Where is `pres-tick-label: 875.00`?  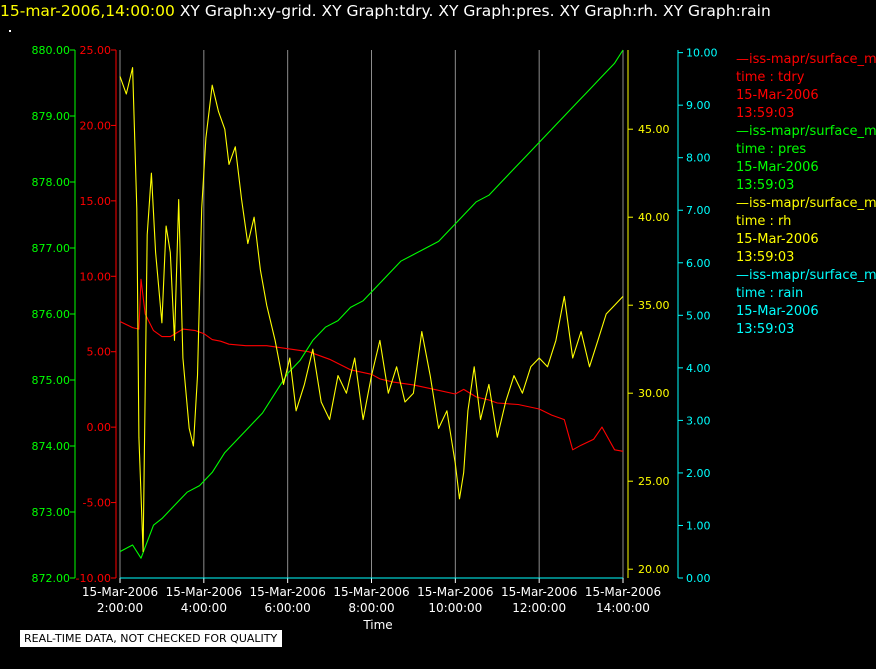
pres-tick-label: 875.00 is located at coordinates (51, 380).